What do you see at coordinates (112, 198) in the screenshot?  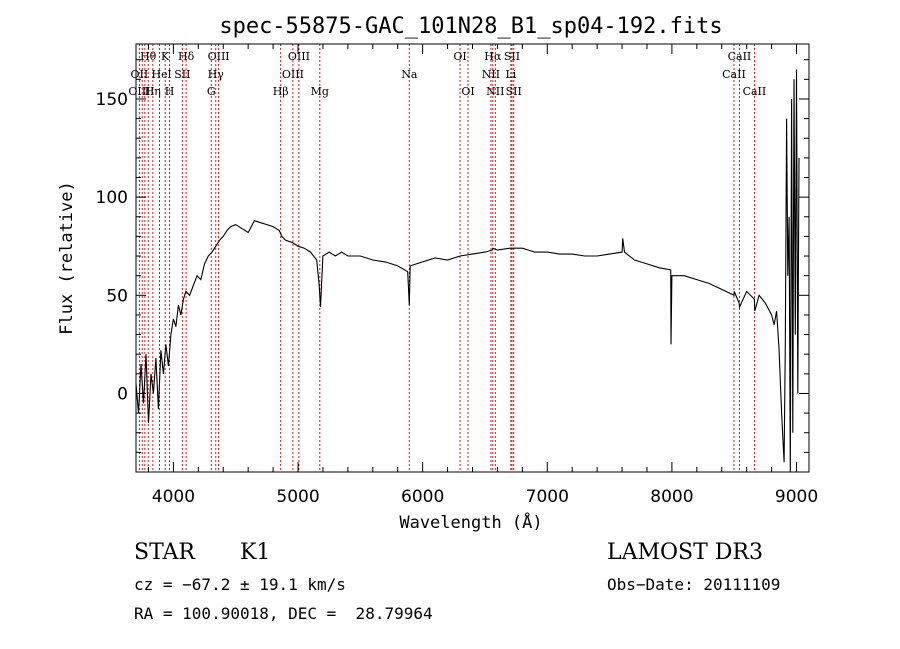 I see `y-tick-label: 100` at bounding box center [112, 198].